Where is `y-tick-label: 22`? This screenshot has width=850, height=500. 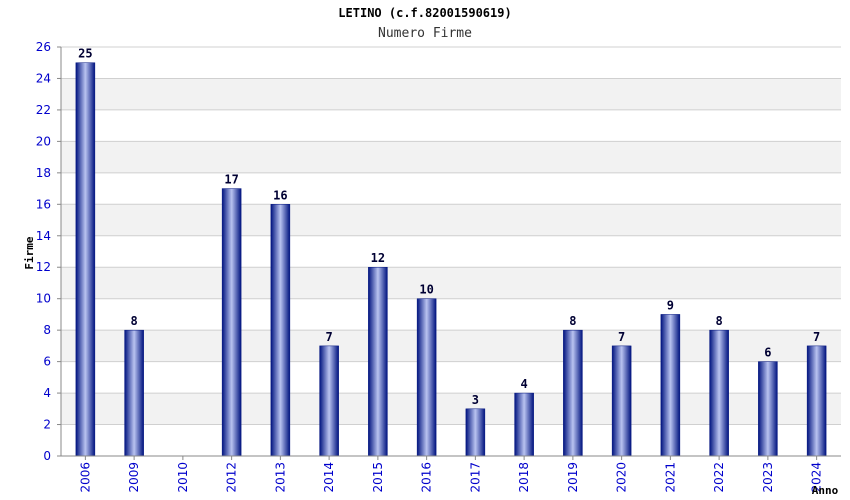
y-tick-label: 22 is located at coordinates (43, 110).